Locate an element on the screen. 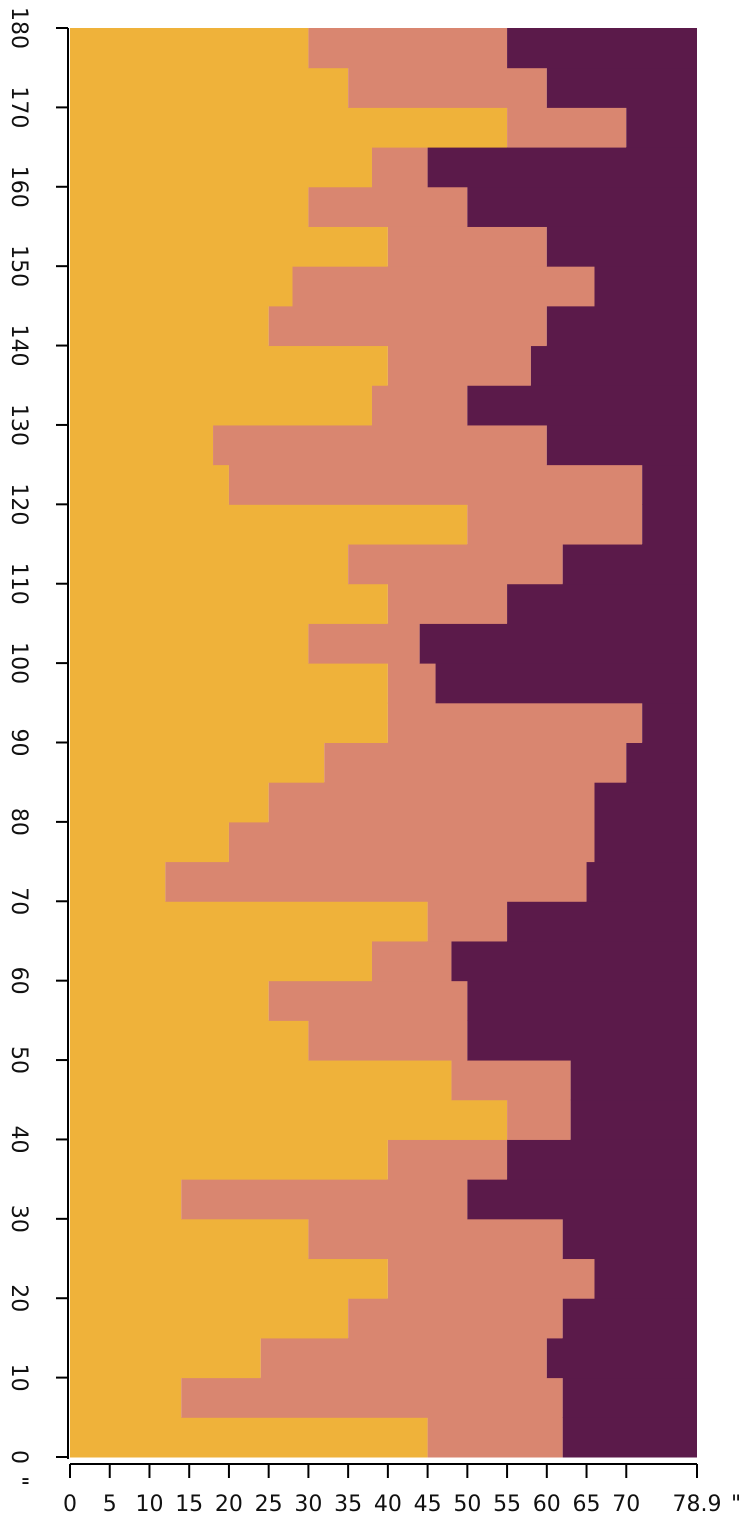 This screenshot has height=1520, width=743. x-tick-label: 45 is located at coordinates (428, 1504).